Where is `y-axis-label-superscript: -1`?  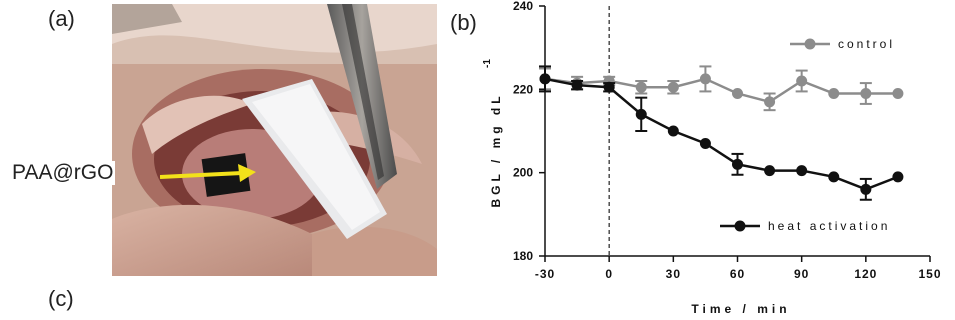
y-axis-label-superscript: -1 is located at coordinates (487, 63).